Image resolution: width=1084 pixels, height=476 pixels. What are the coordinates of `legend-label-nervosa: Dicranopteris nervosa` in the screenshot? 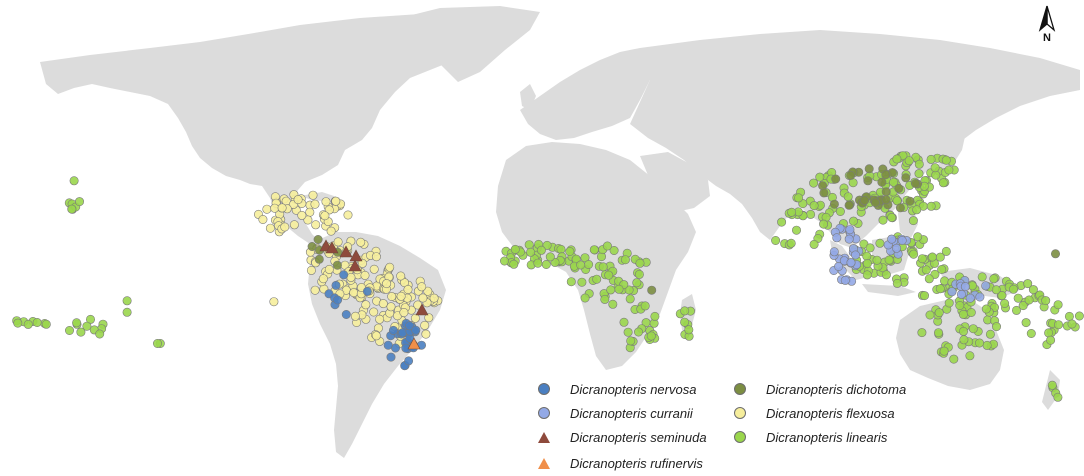 It's located at (633, 389).